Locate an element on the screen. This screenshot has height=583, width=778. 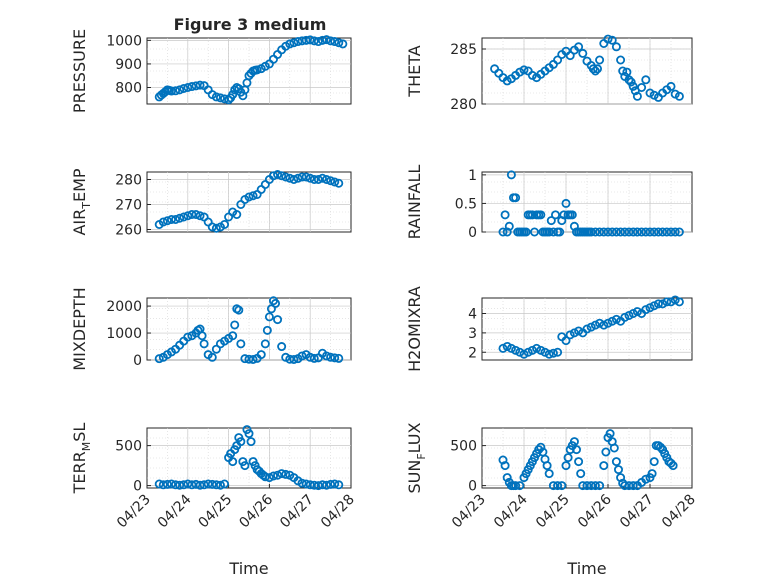
x-tick-label: 04/27 is located at coordinates (297, 512).